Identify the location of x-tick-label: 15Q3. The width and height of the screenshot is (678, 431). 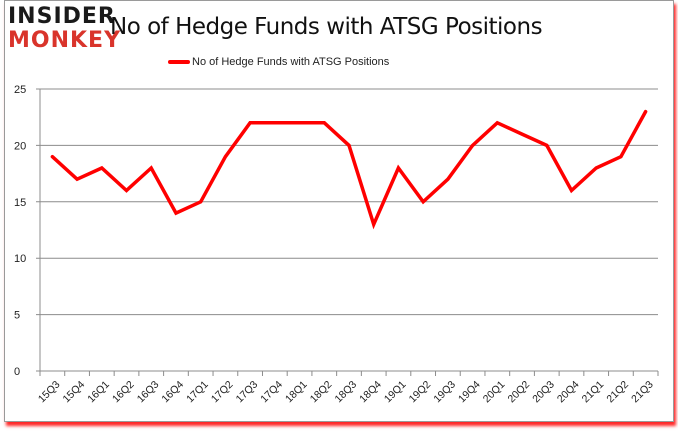
(49, 392).